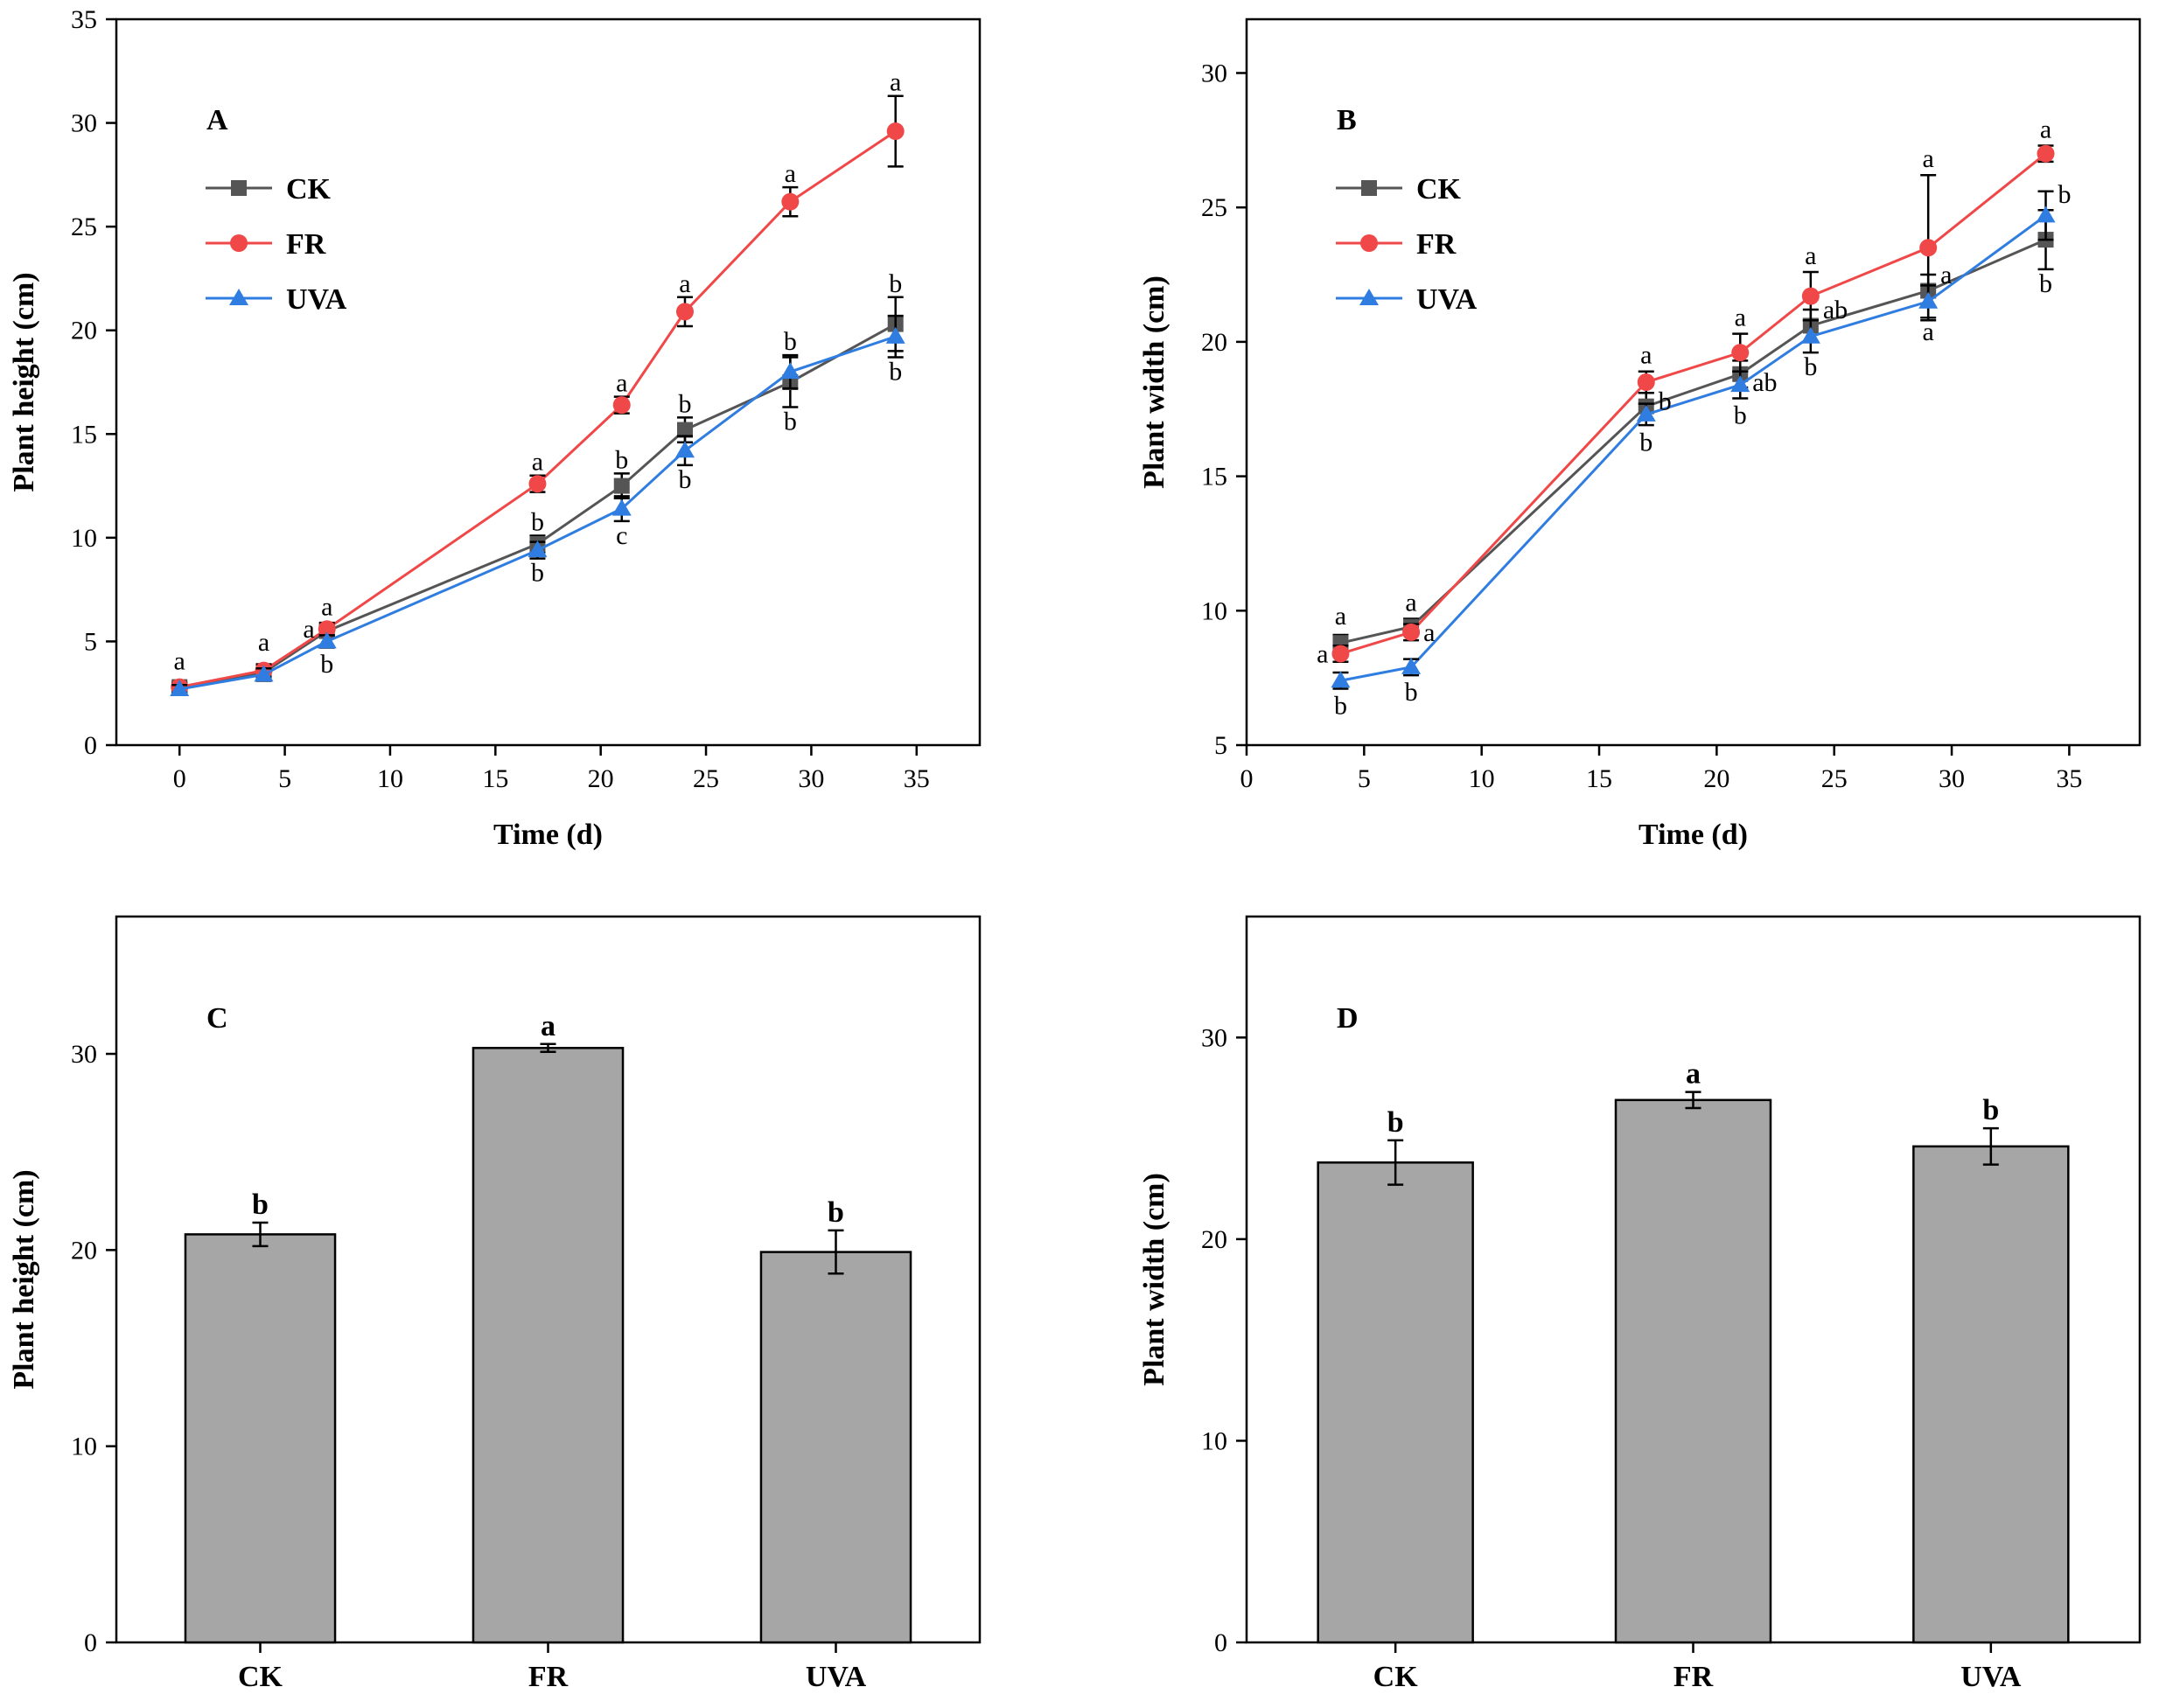  I want to click on legend-label: CK, so click(1439, 189).